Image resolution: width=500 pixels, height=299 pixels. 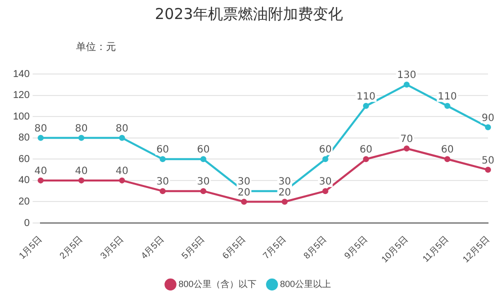 What do you see at coordinates (406, 76) in the screenshot?
I see `data-label: 130` at bounding box center [406, 76].